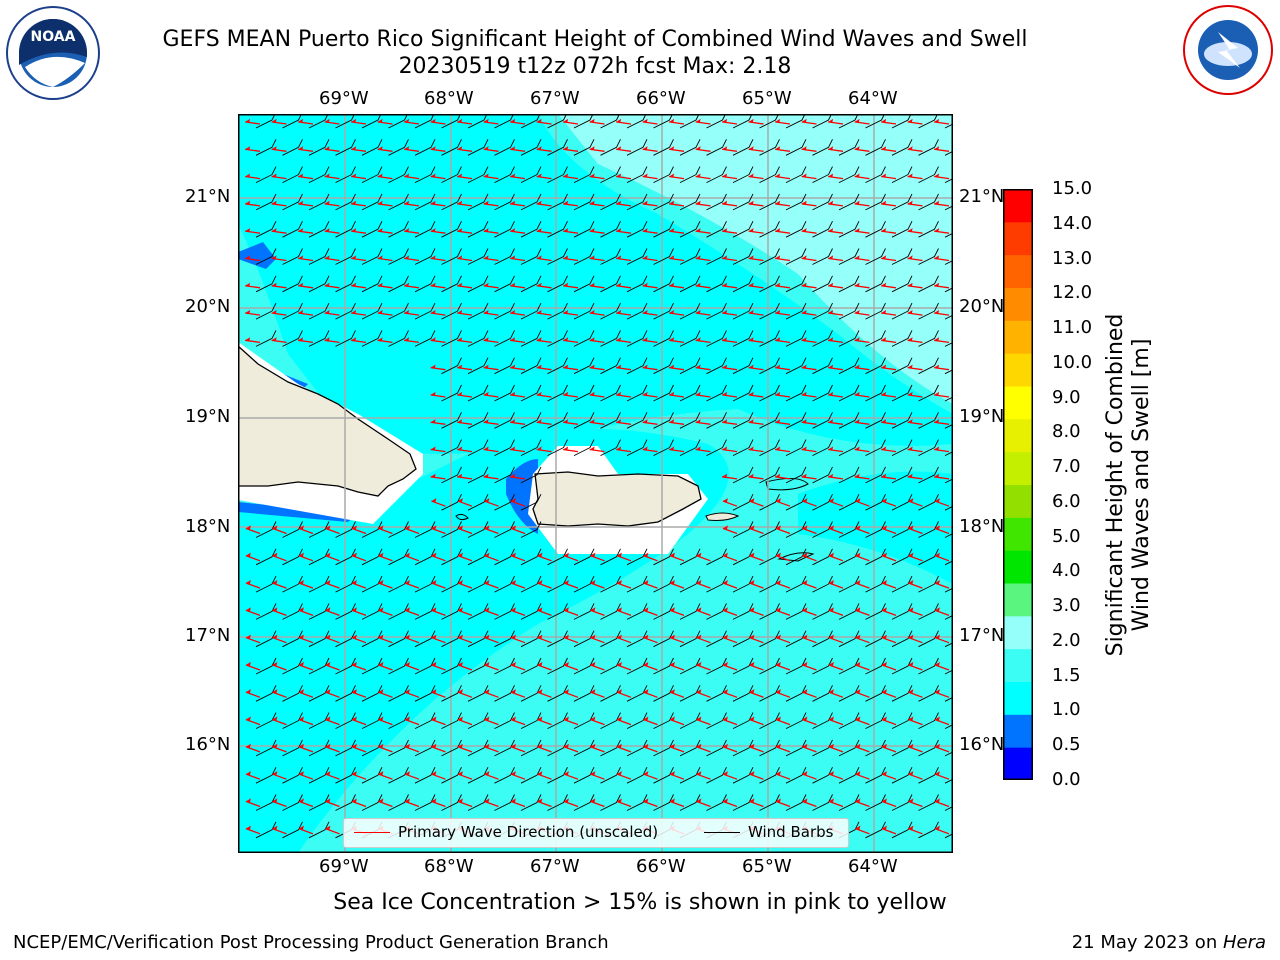  I want to click on colorbar-segment, so click(1018, 731).